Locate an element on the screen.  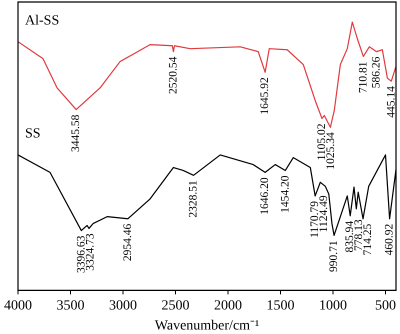
annotation: 1025.34 is located at coordinates (330, 151).